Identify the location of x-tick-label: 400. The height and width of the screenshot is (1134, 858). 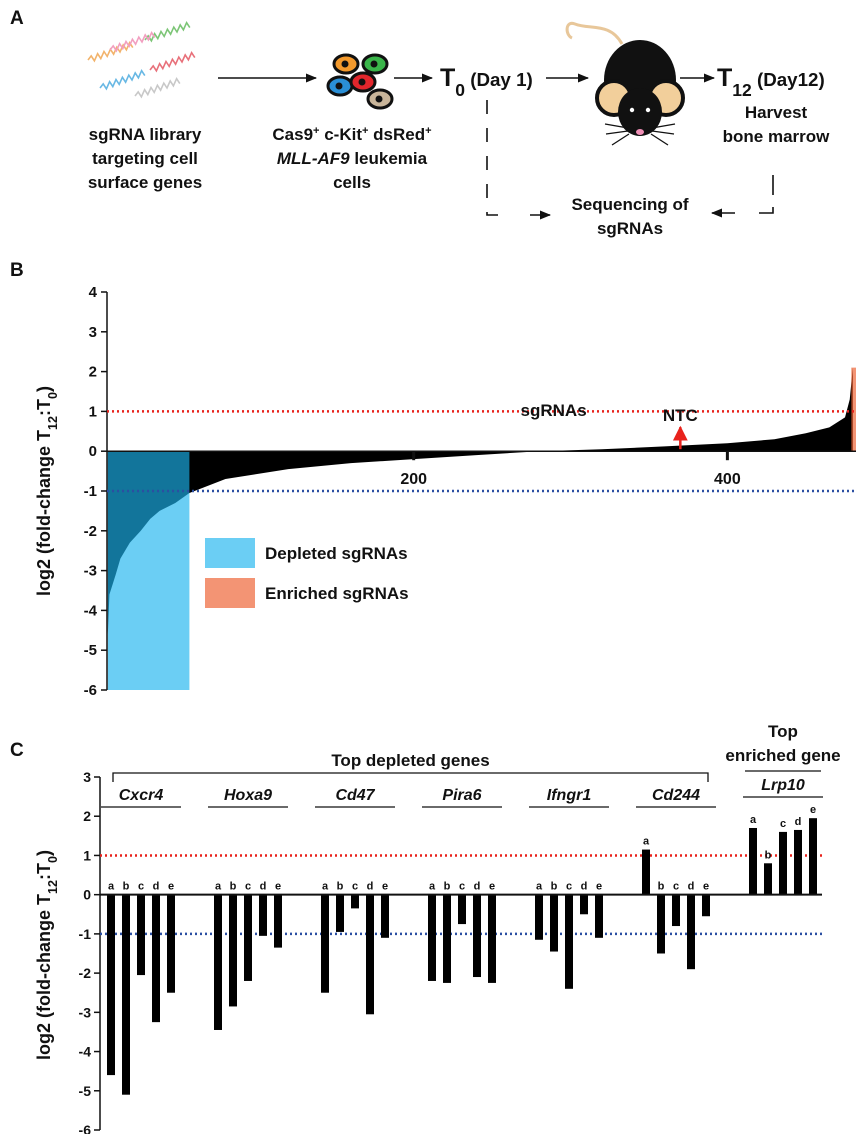
(727, 479).